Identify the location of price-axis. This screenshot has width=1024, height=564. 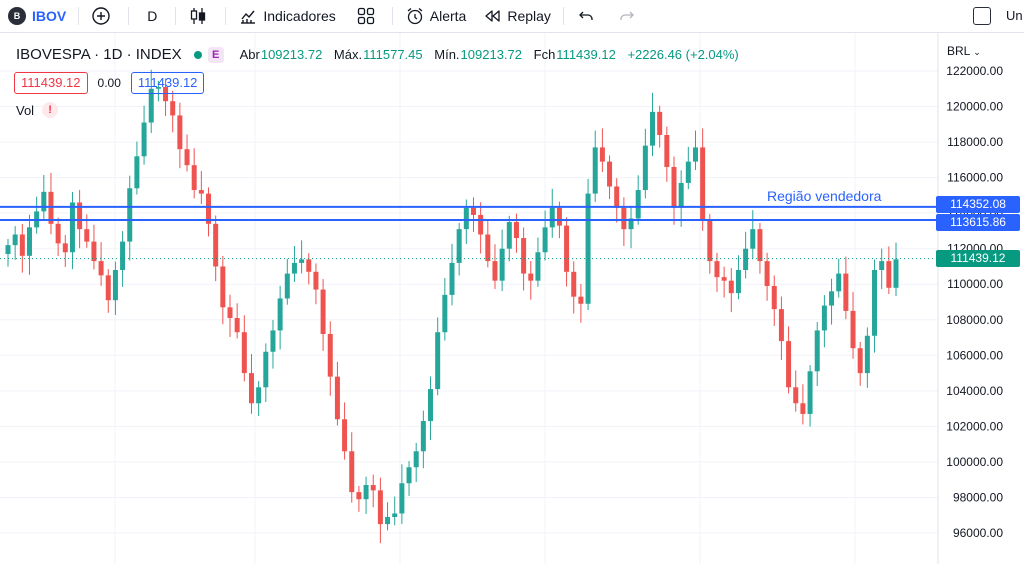
(981, 298).